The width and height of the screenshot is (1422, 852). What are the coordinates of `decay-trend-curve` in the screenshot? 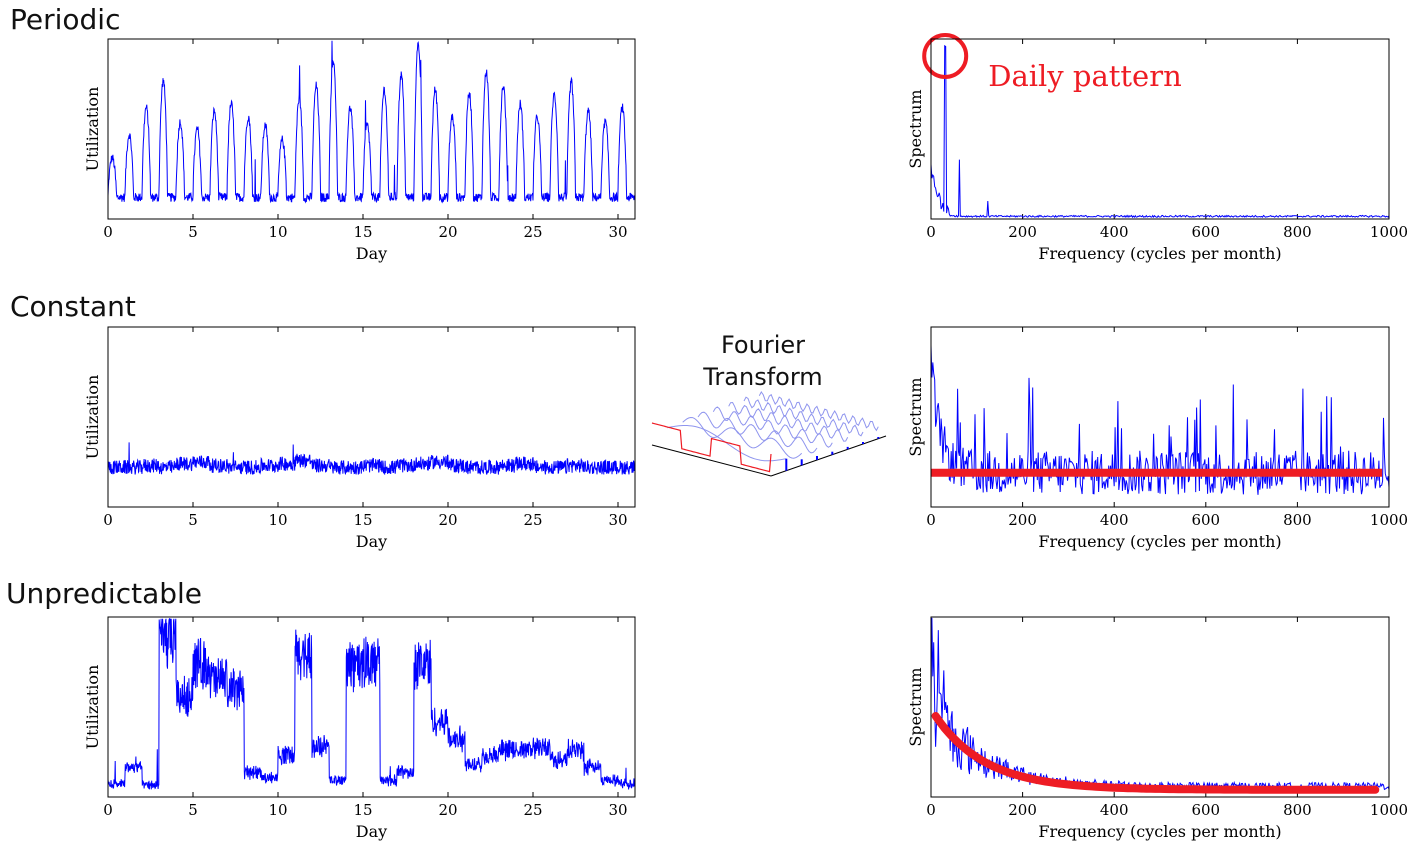 It's located at (1155, 753).